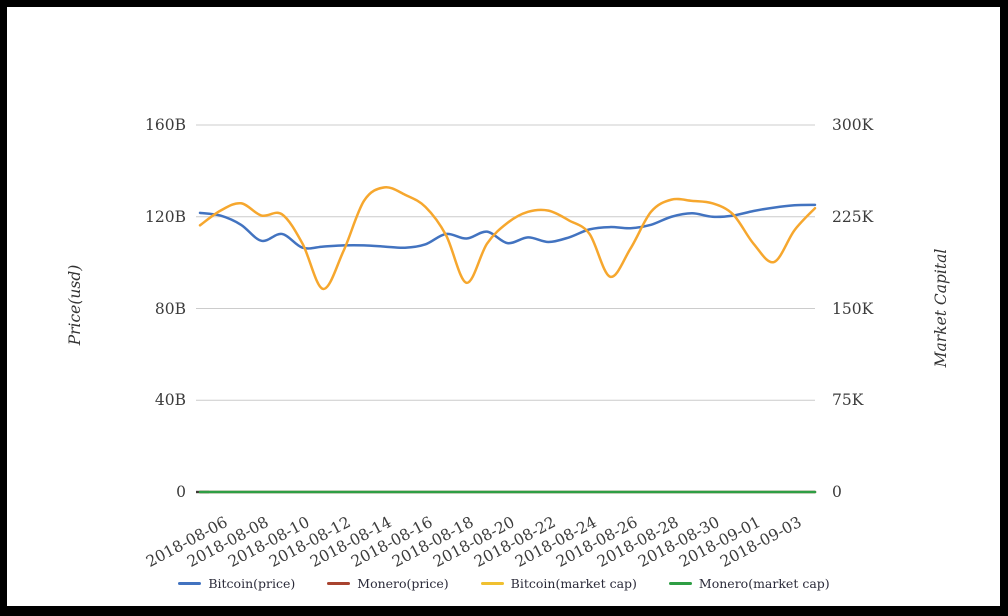 The width and height of the screenshot is (1008, 616). I want to click on right-axis-tick-label: 225K, so click(853, 216).